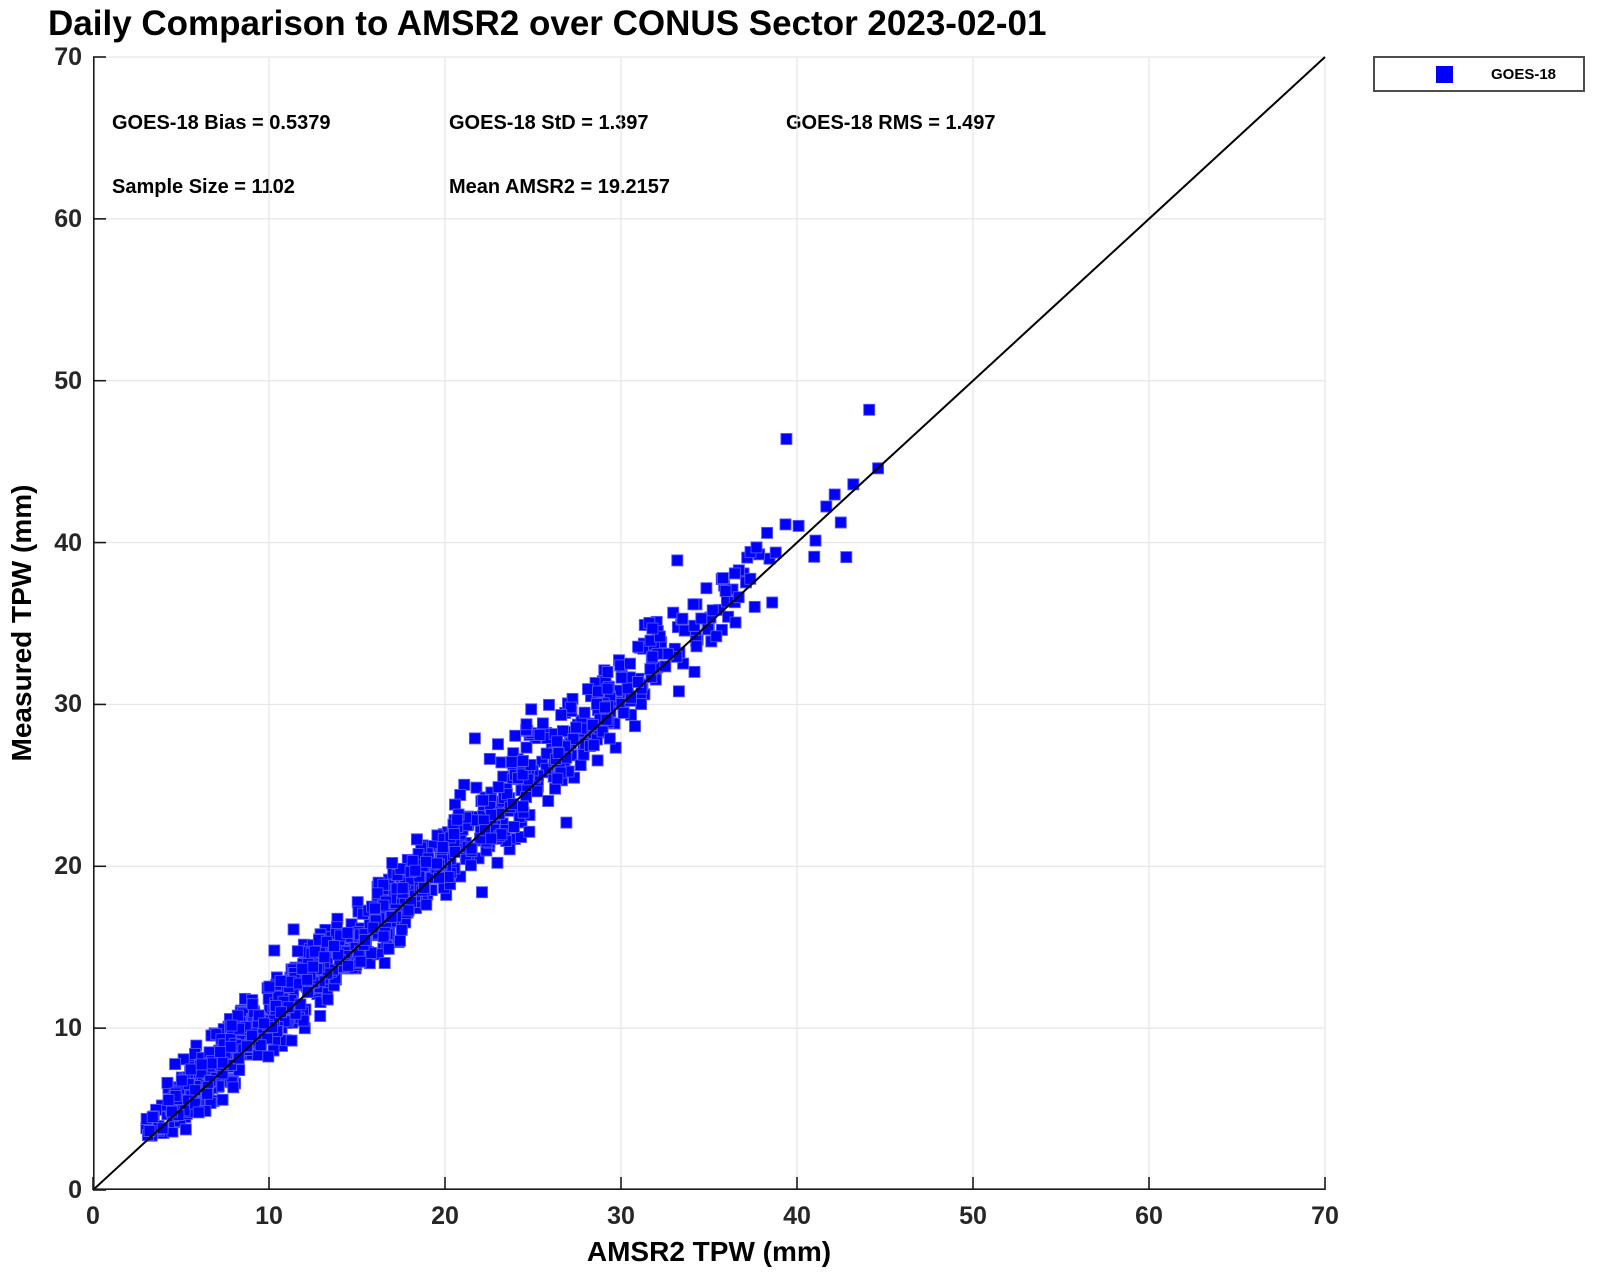 This screenshot has height=1274, width=1600. Describe the element at coordinates (68, 1028) in the screenshot. I see `y-tick-label-10: 10` at that location.